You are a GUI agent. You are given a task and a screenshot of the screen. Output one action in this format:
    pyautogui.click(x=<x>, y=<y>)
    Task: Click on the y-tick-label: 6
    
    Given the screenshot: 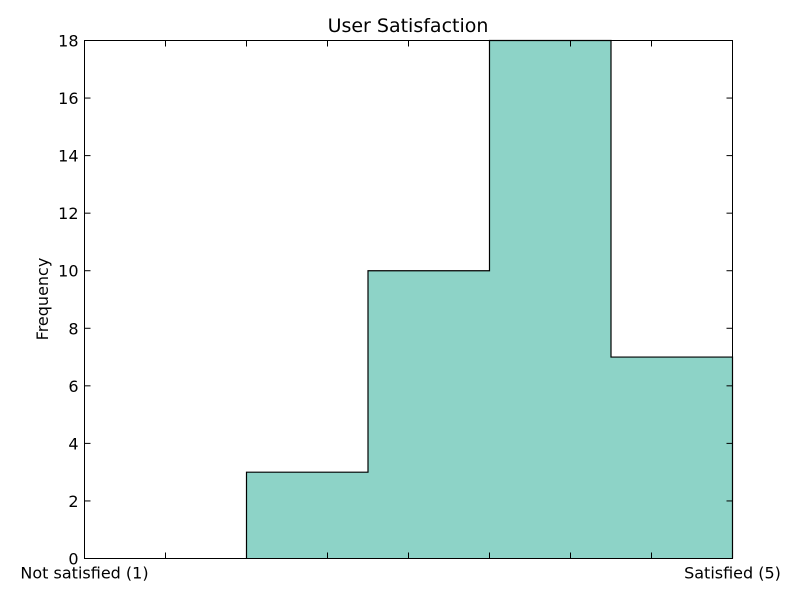 What is the action you would take?
    pyautogui.click(x=73, y=386)
    